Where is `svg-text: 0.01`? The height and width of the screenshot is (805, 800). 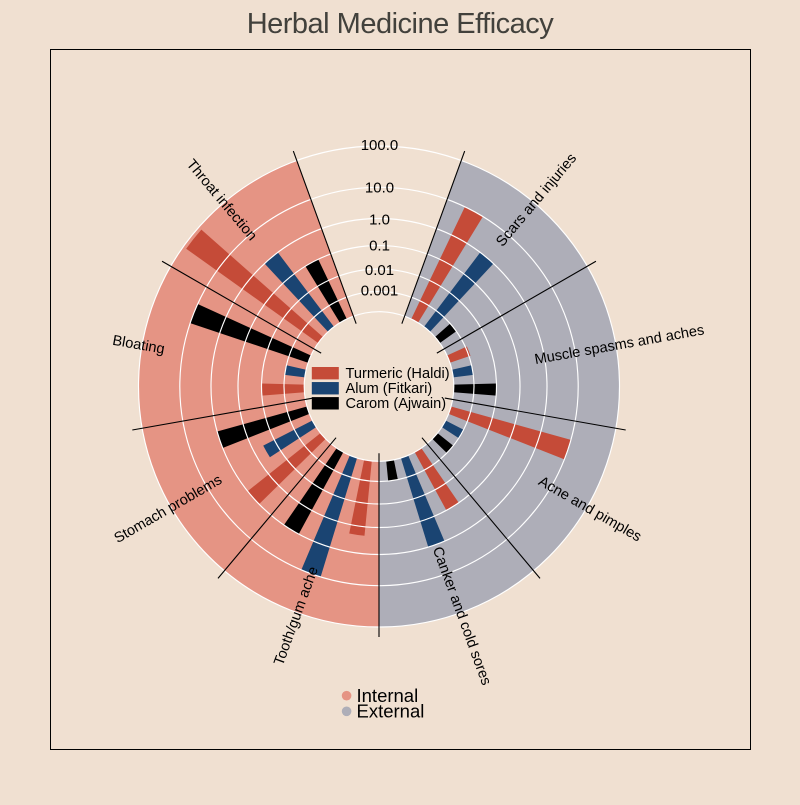
svg-text: 0.01 is located at coordinates (379, 270).